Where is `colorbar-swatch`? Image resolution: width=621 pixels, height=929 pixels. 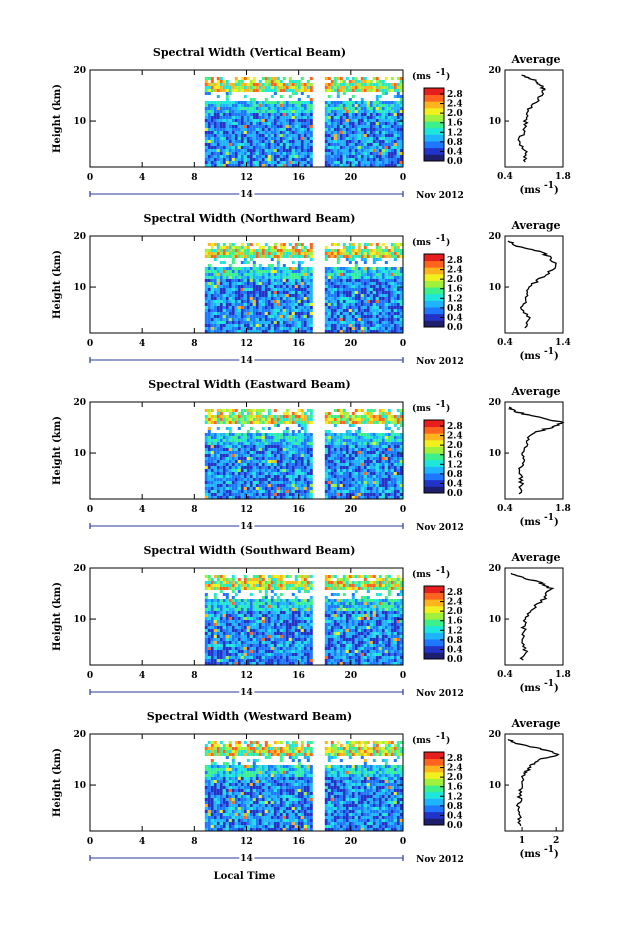
colorbar-swatch is located at coordinates (434, 138).